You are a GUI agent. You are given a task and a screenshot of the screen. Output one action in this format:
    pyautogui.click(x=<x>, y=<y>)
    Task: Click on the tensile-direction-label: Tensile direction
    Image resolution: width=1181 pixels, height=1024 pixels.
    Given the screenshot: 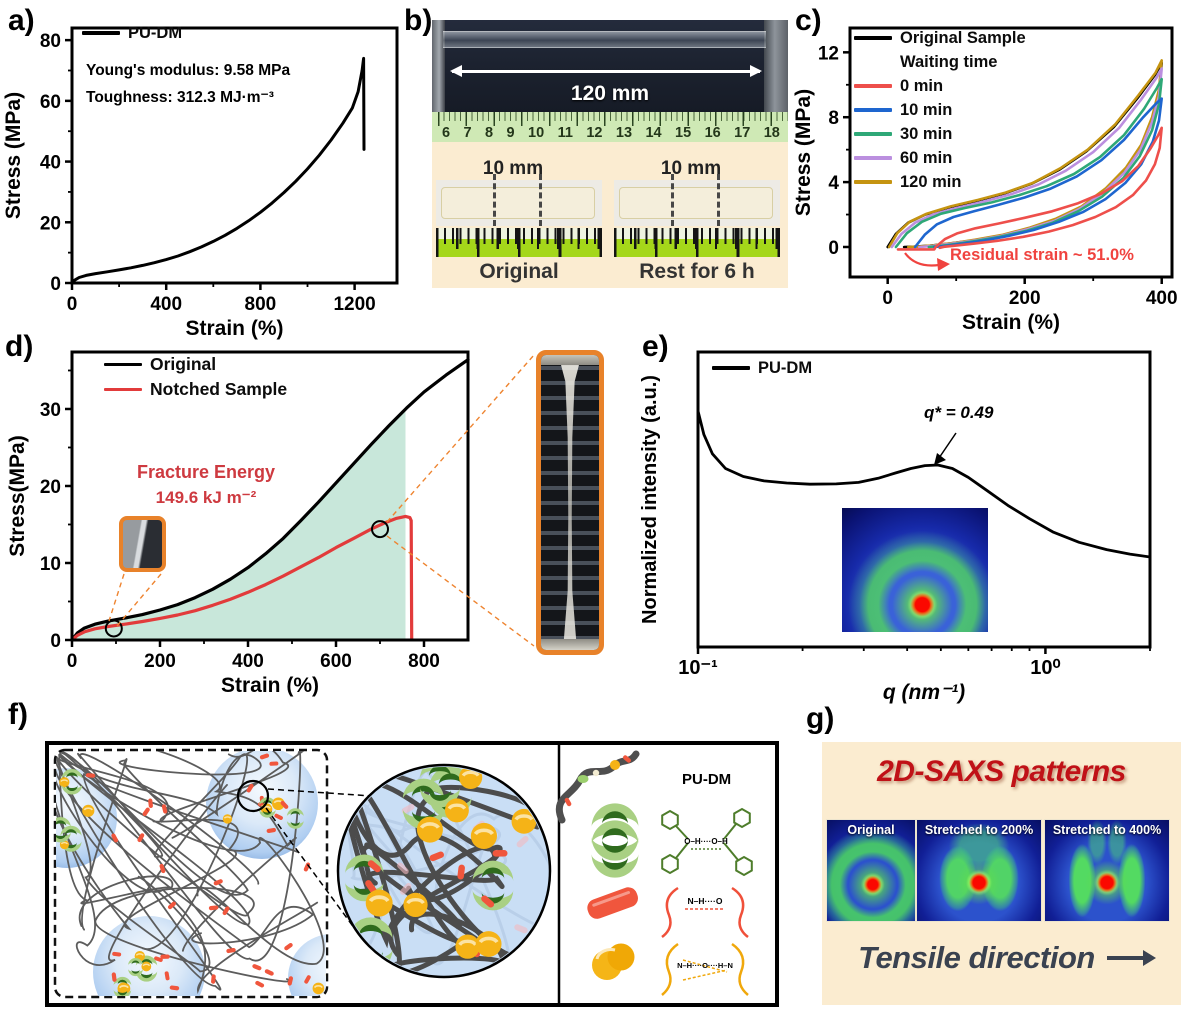 What is the action you would take?
    pyautogui.click(x=1001, y=958)
    